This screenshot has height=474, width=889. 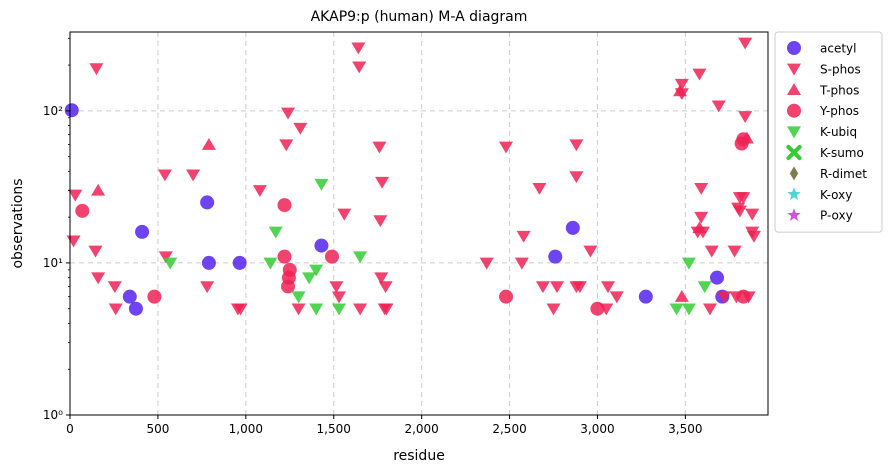 What do you see at coordinates (509, 429) in the screenshot?
I see `x-tick-label: 2,500` at bounding box center [509, 429].